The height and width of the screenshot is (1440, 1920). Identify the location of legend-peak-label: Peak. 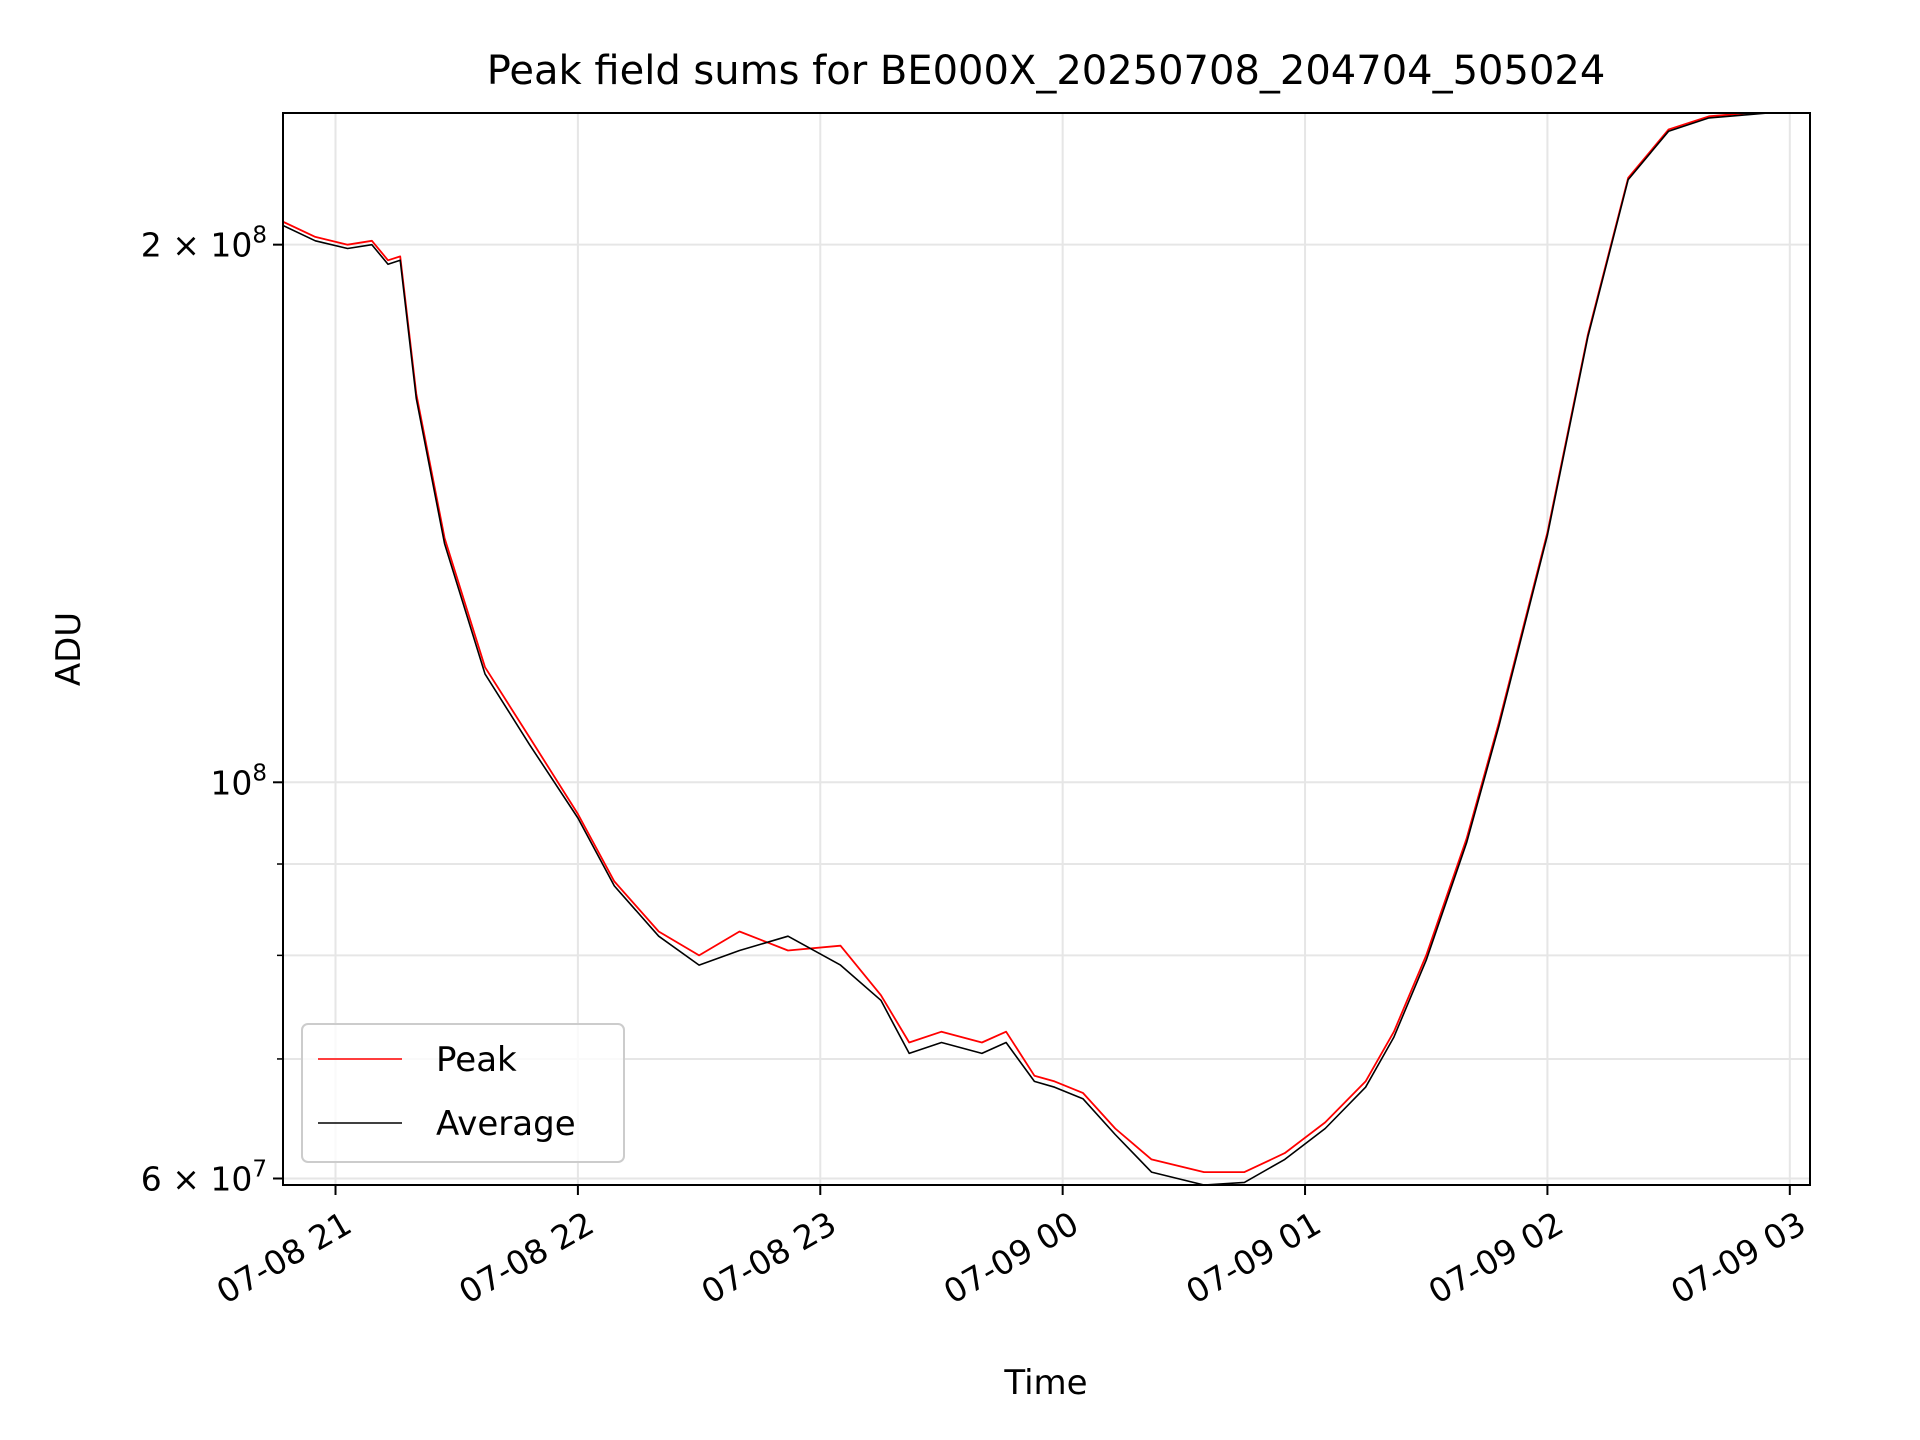
(476, 1060).